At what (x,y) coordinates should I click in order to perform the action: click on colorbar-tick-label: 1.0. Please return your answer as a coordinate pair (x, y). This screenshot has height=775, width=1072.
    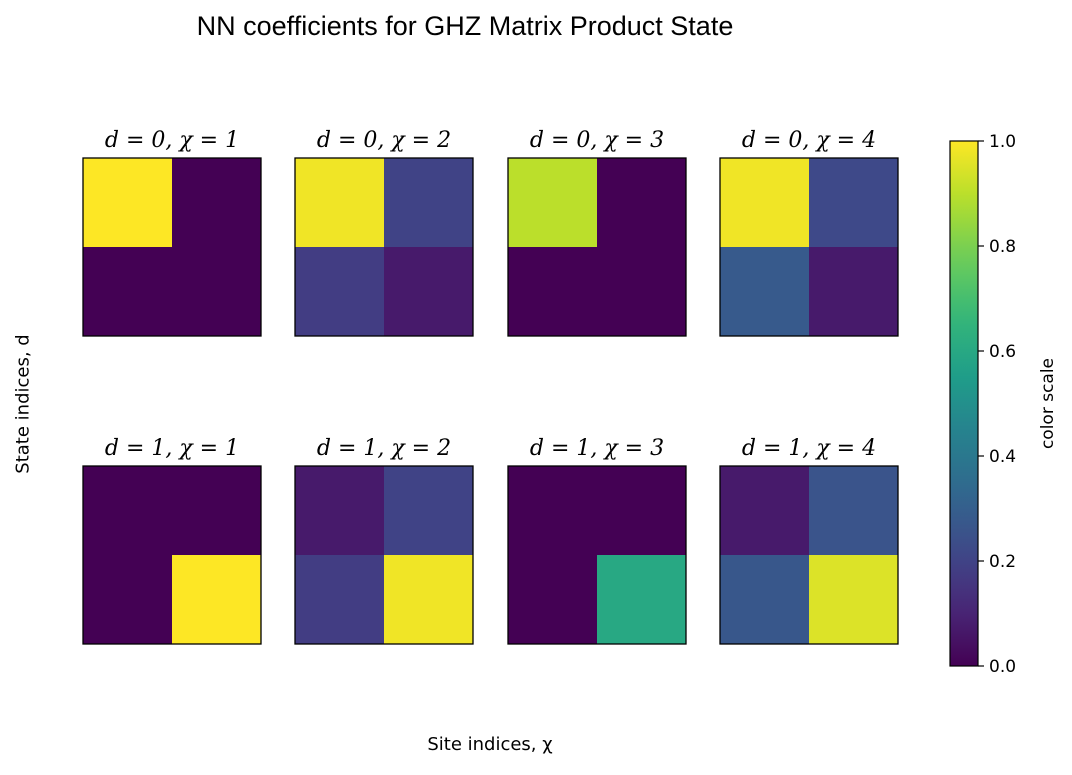
    Looking at the image, I should click on (1002, 142).